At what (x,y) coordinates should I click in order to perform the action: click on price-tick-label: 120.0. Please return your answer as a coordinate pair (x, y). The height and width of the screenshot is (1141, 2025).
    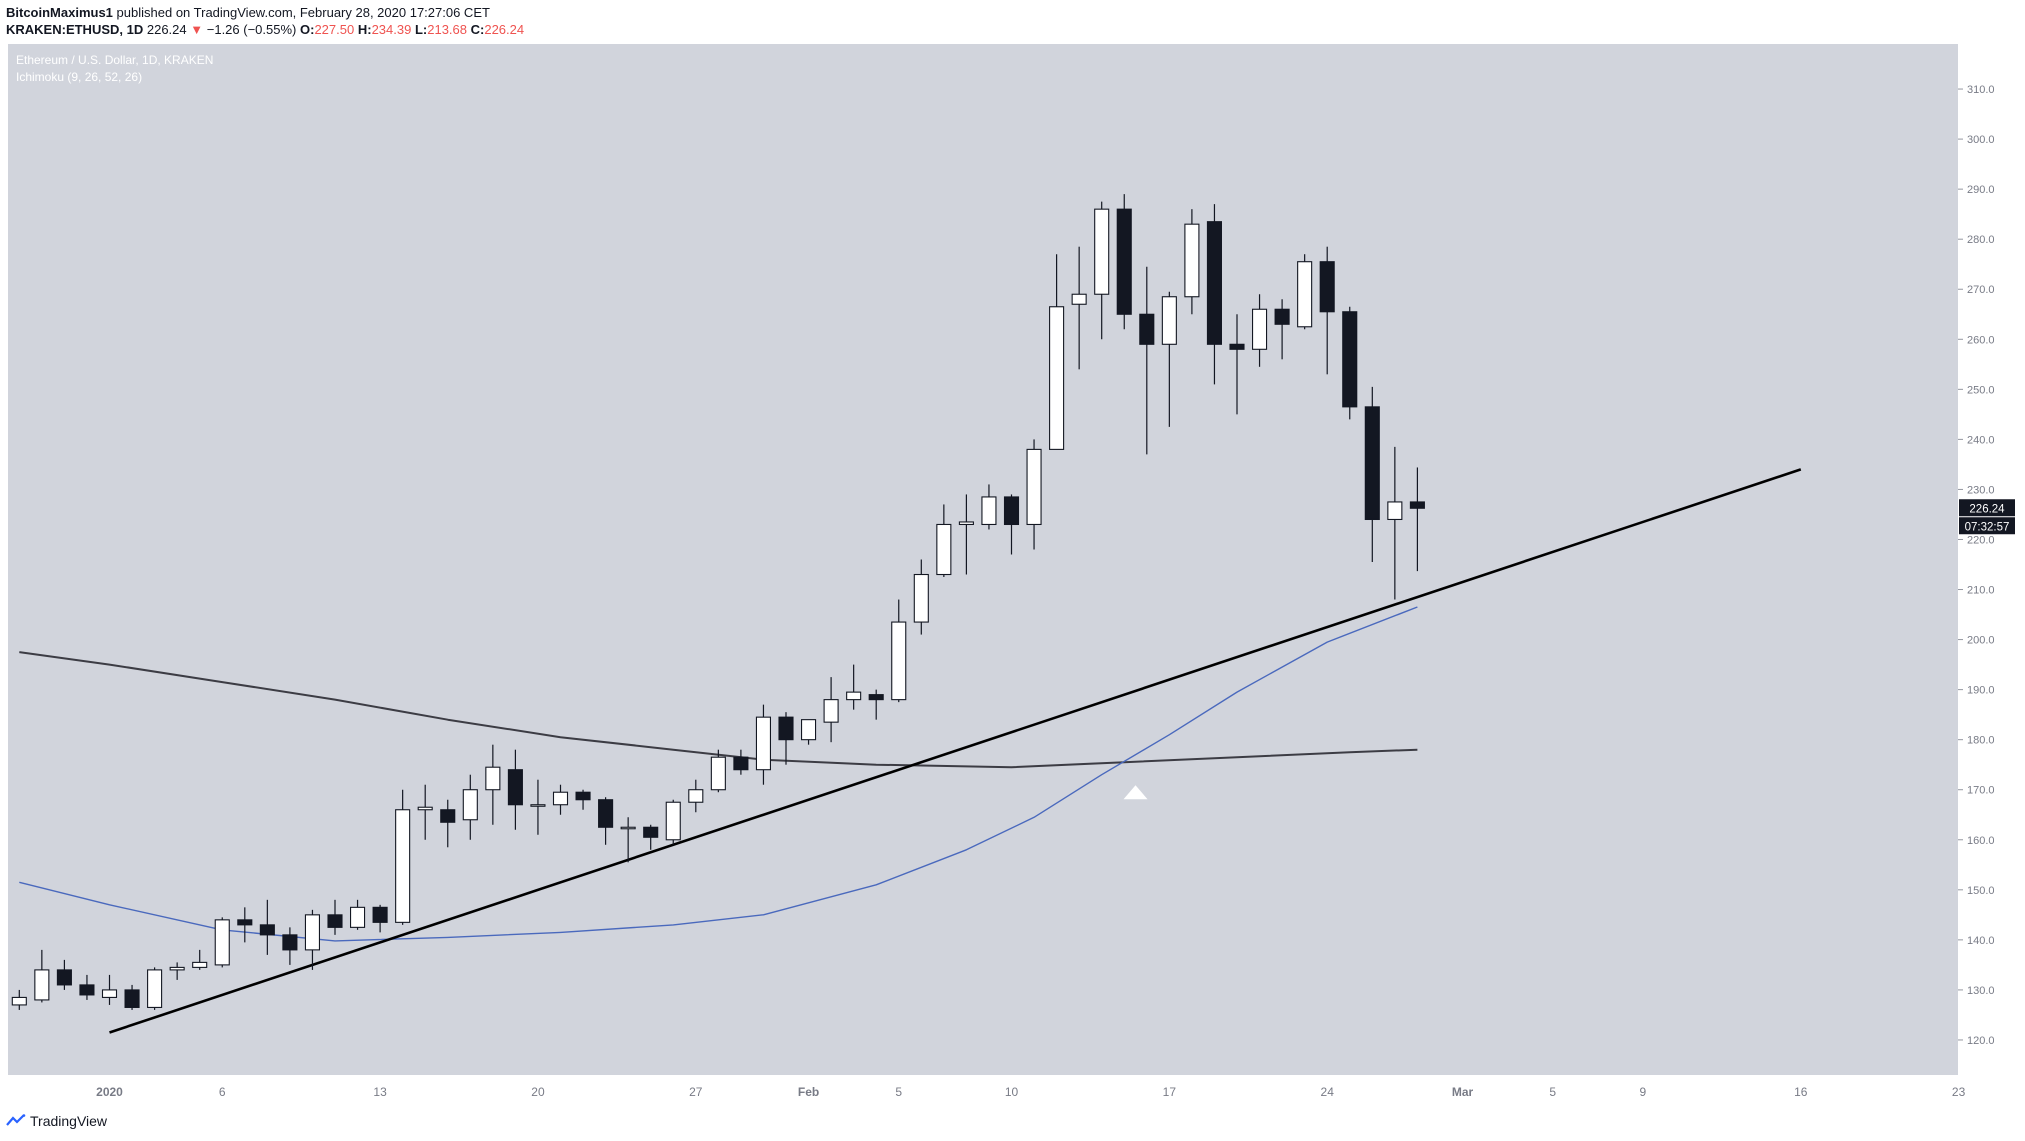
    Looking at the image, I should click on (1981, 1041).